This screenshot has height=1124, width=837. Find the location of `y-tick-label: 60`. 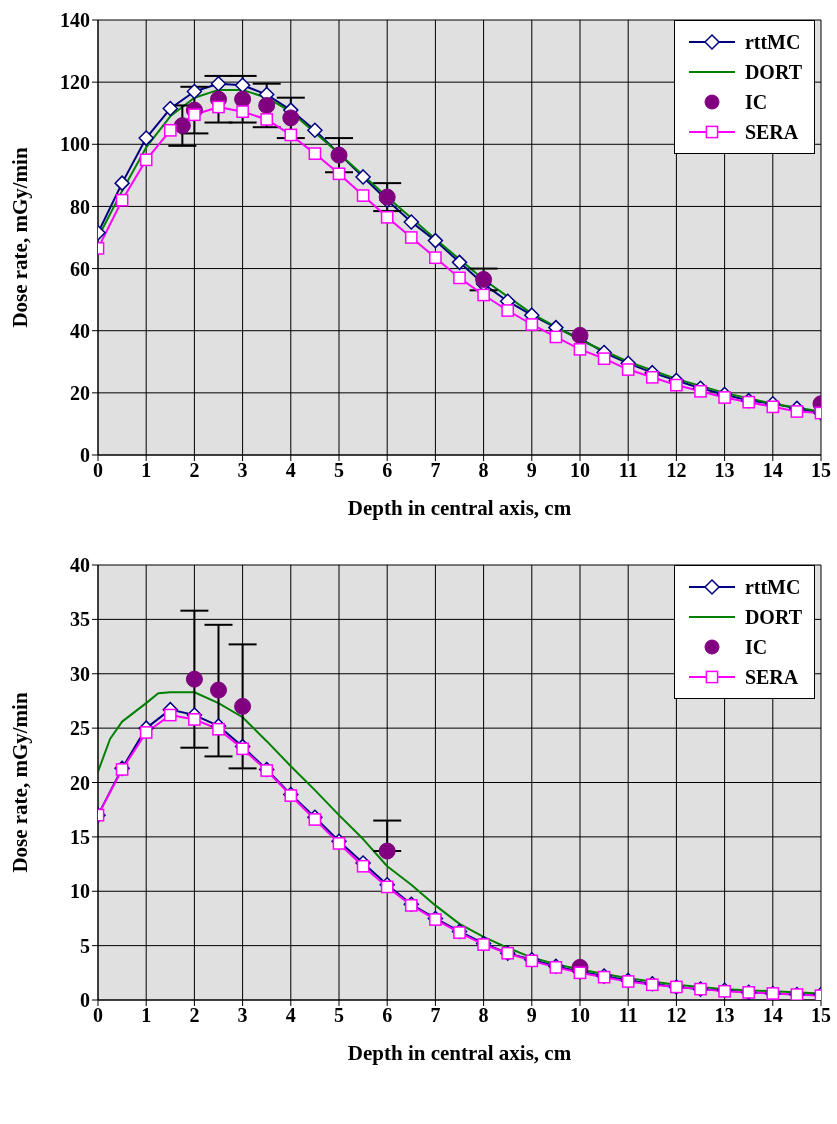

y-tick-label: 60 is located at coordinates (80, 268).